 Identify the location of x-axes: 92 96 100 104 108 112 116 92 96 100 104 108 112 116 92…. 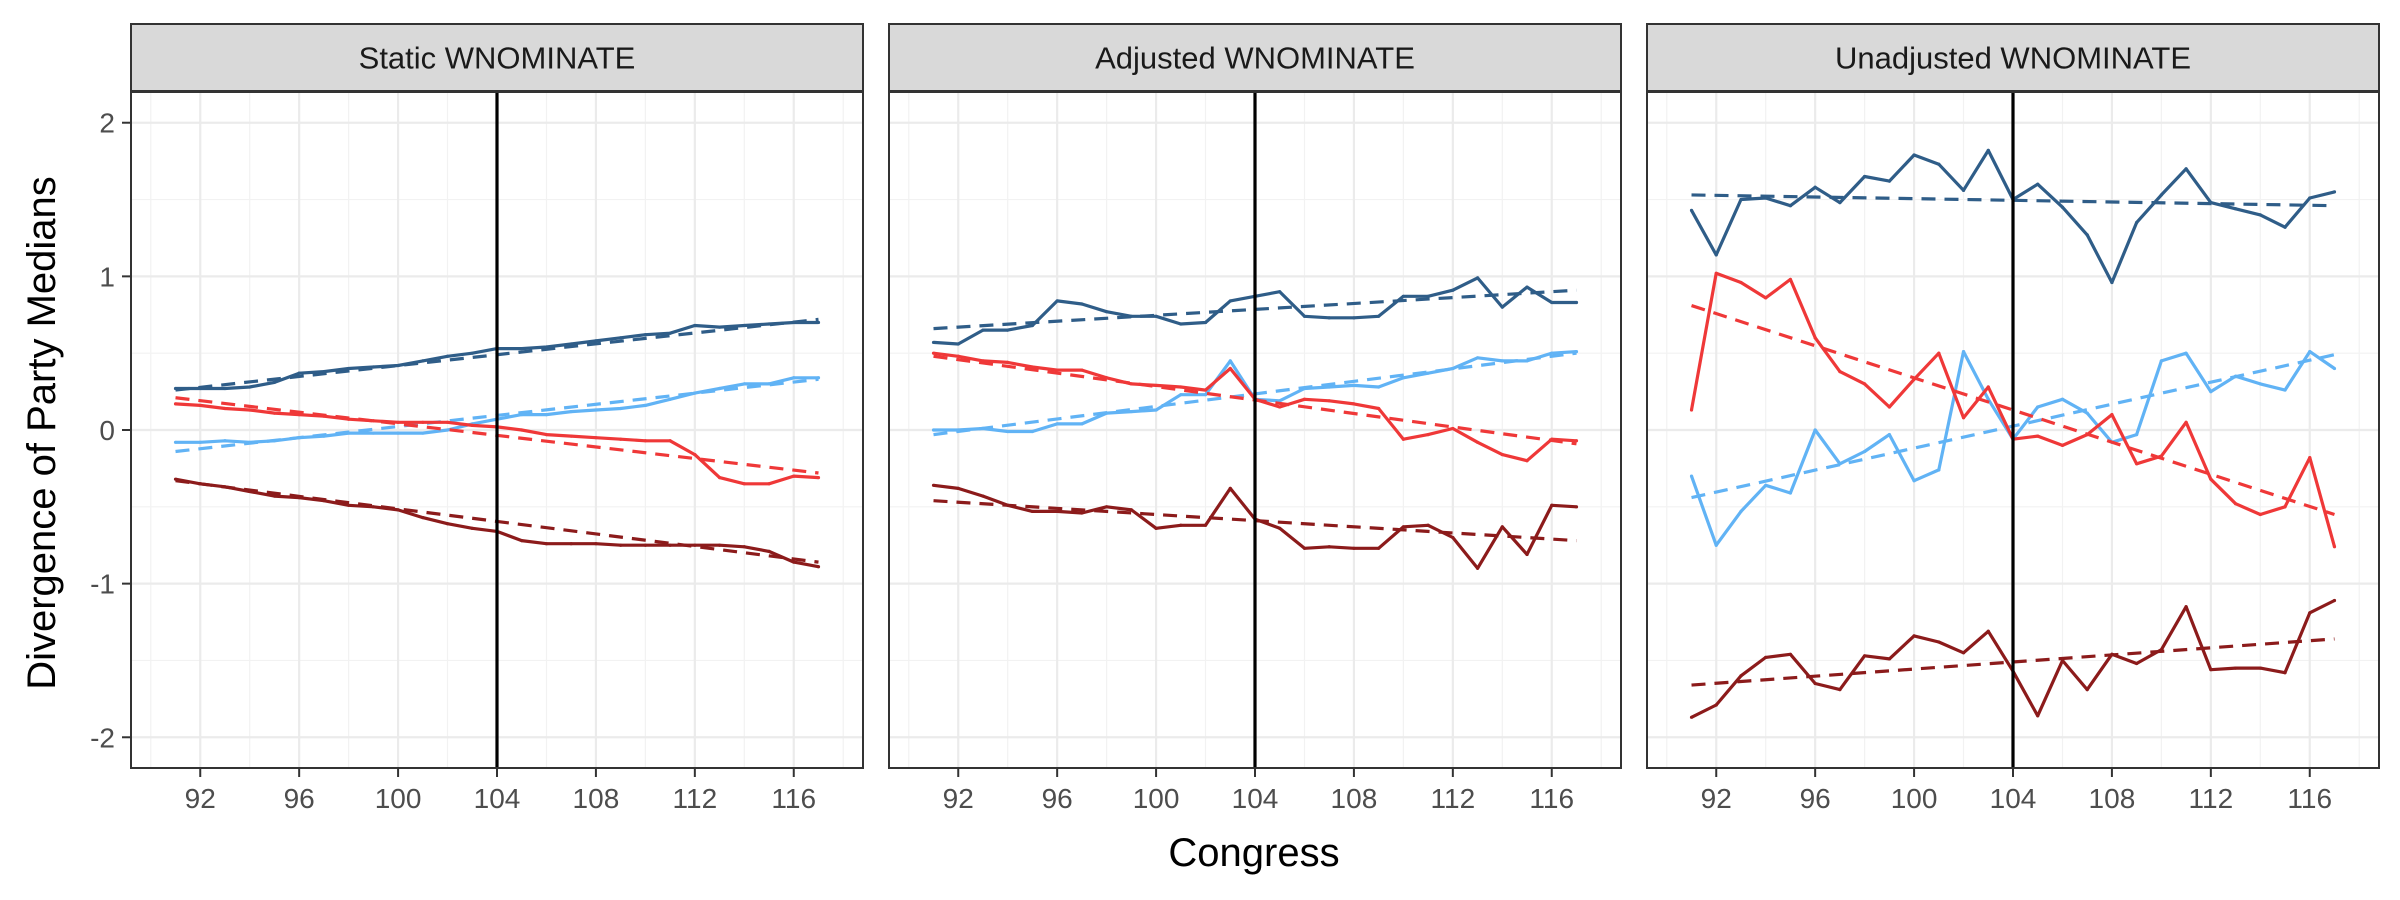
(1258, 791).